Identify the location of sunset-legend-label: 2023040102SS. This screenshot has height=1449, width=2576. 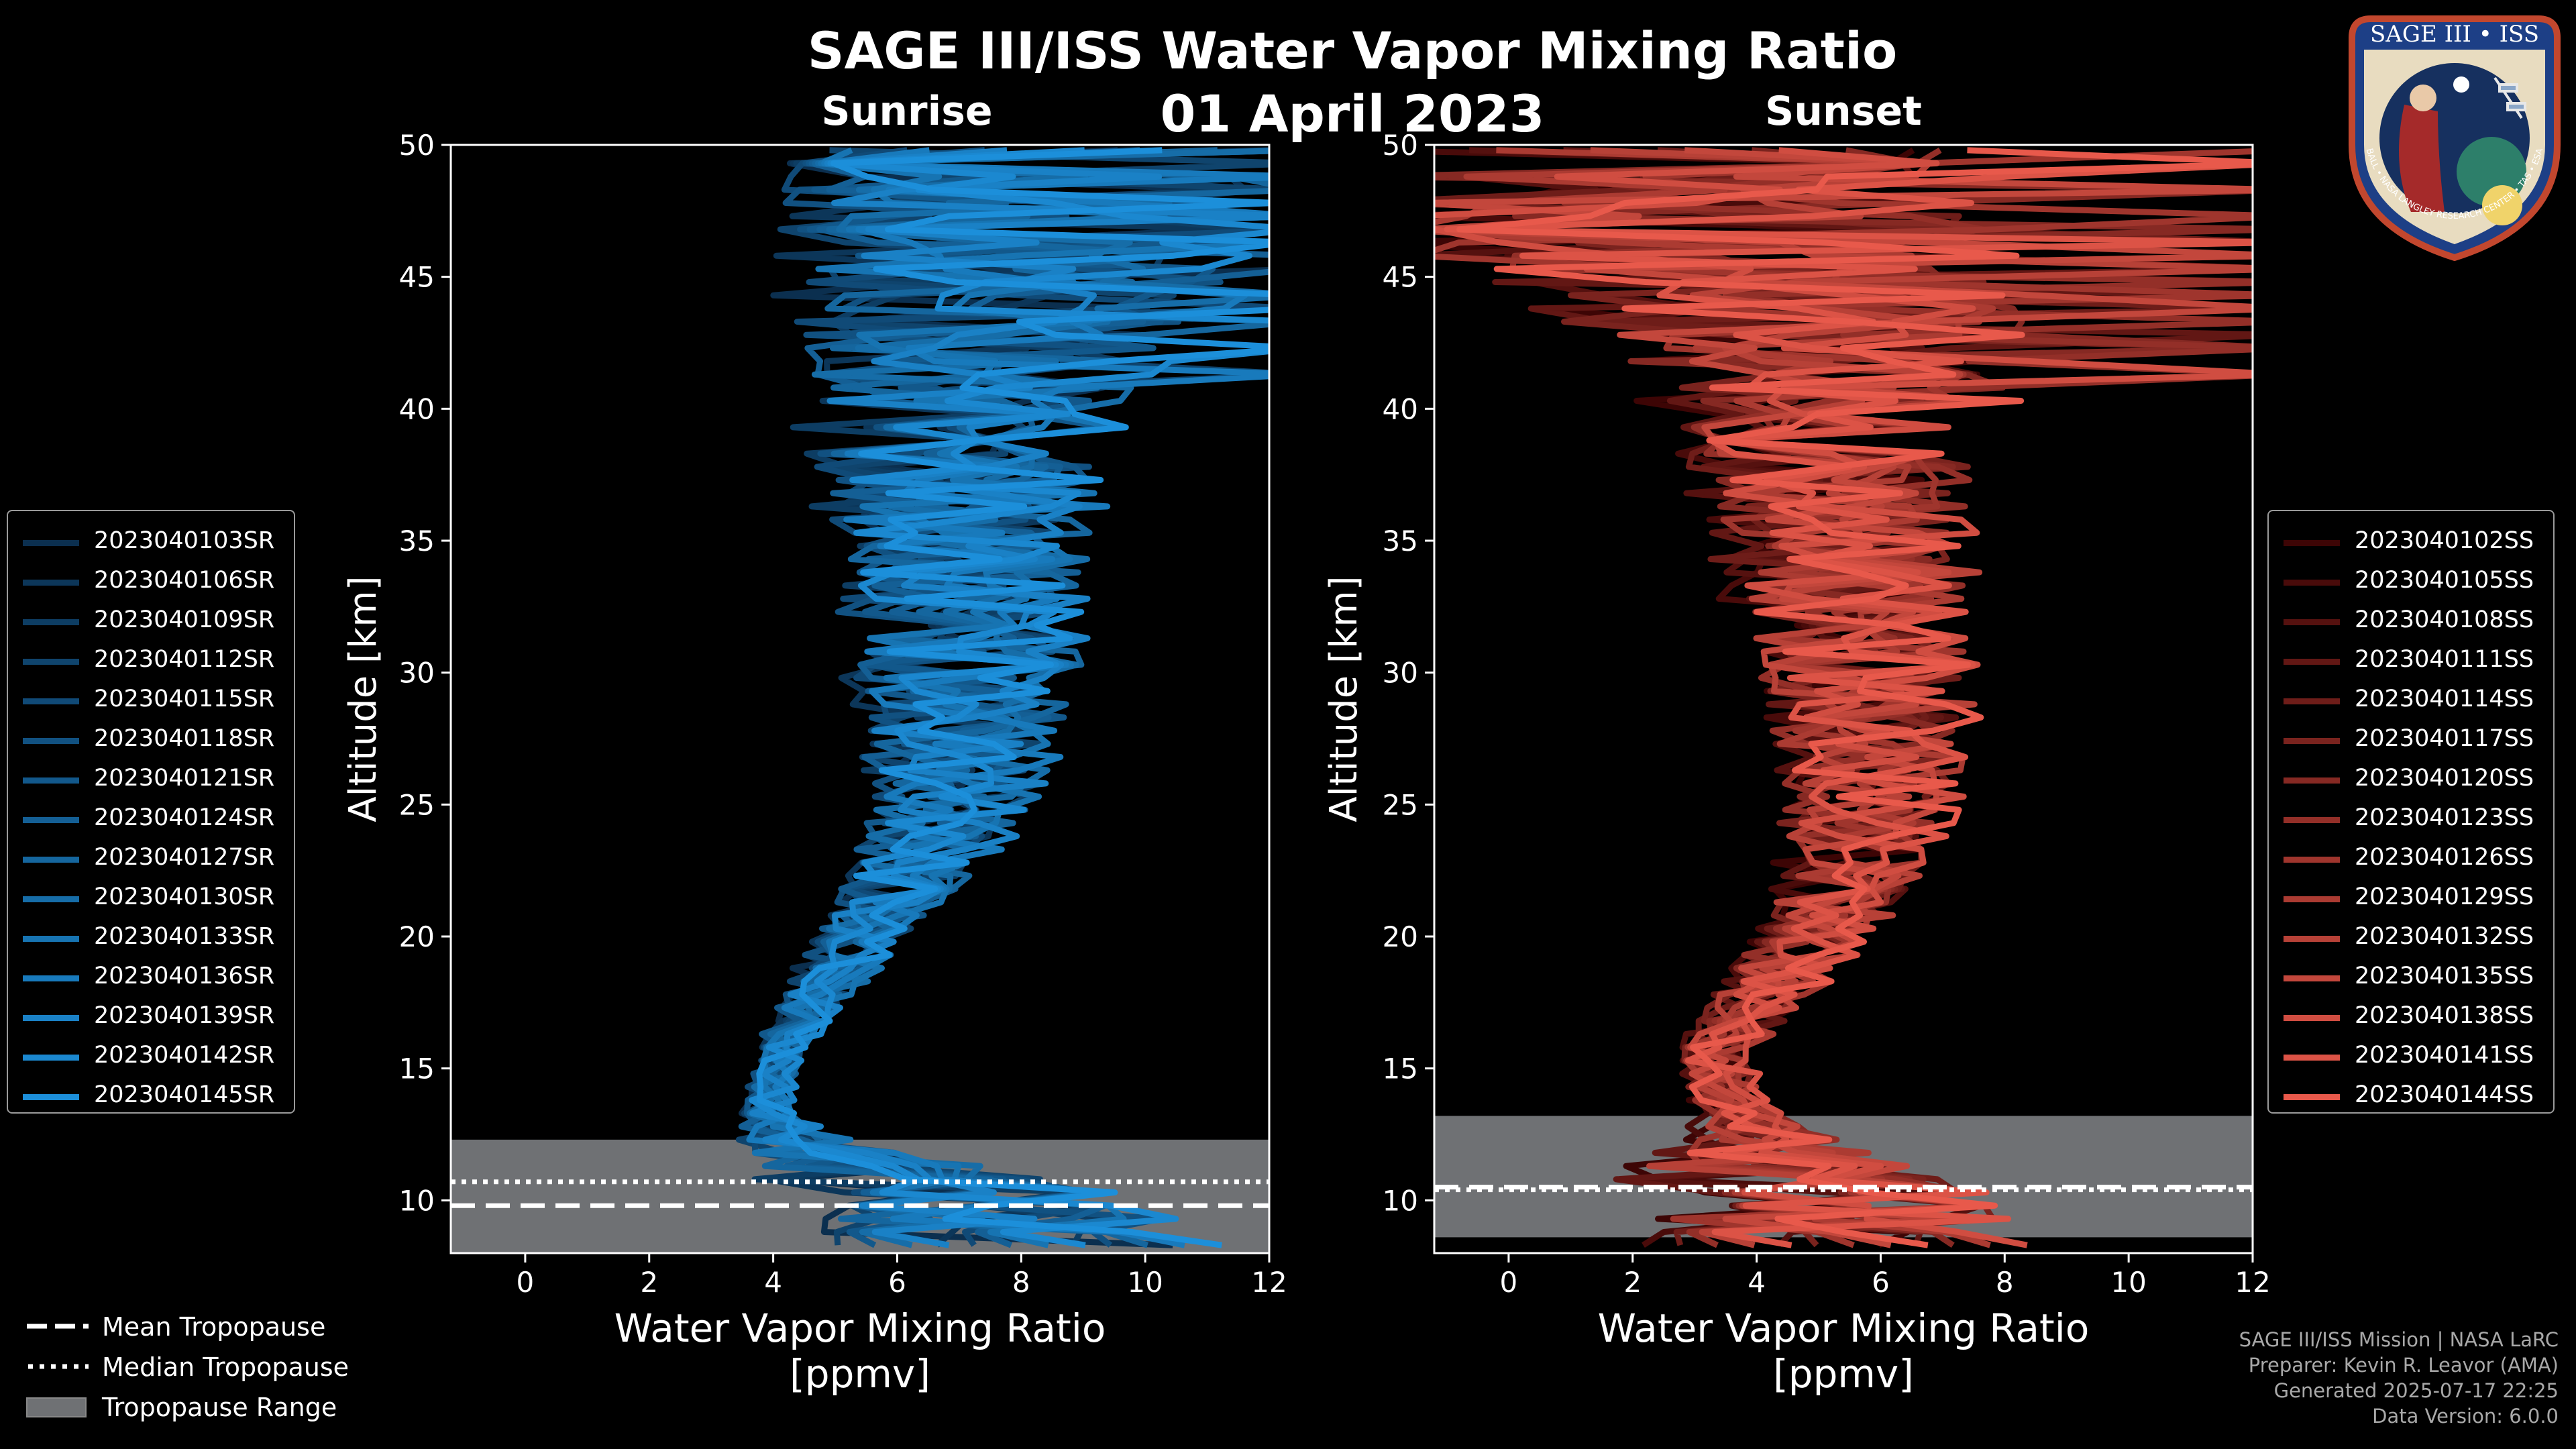
(2444, 540).